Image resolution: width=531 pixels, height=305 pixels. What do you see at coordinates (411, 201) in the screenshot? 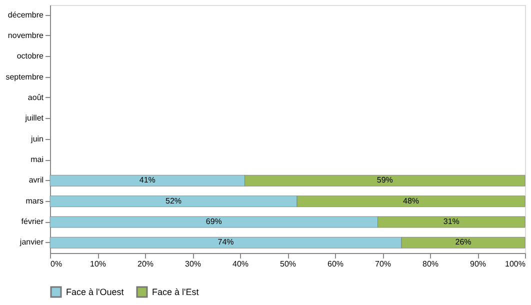
I see `data-label: 48%` at bounding box center [411, 201].